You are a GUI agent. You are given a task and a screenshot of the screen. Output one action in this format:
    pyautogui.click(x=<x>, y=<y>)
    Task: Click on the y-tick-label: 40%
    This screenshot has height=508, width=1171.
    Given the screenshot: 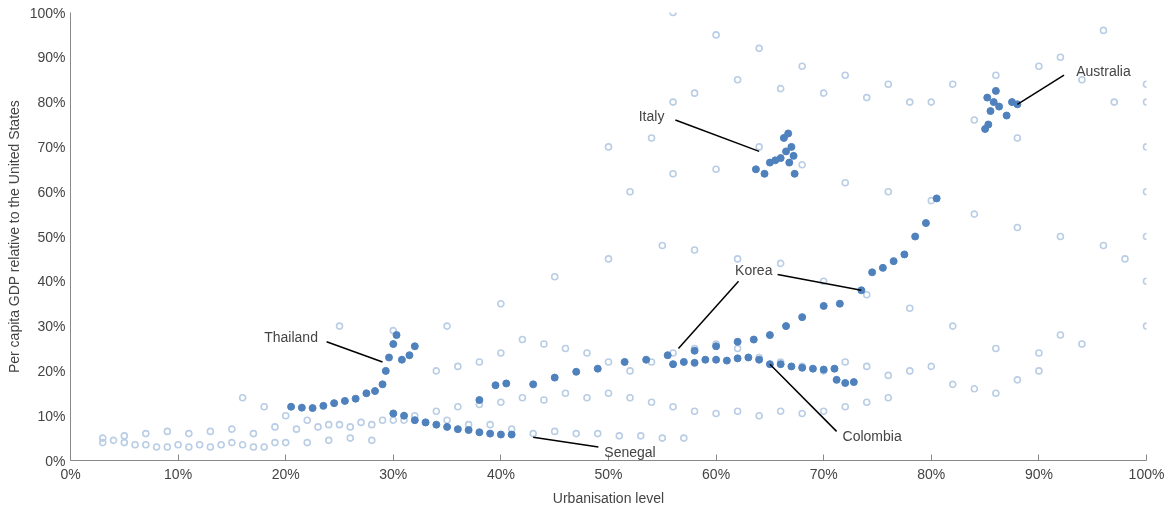 What is the action you would take?
    pyautogui.click(x=51, y=281)
    